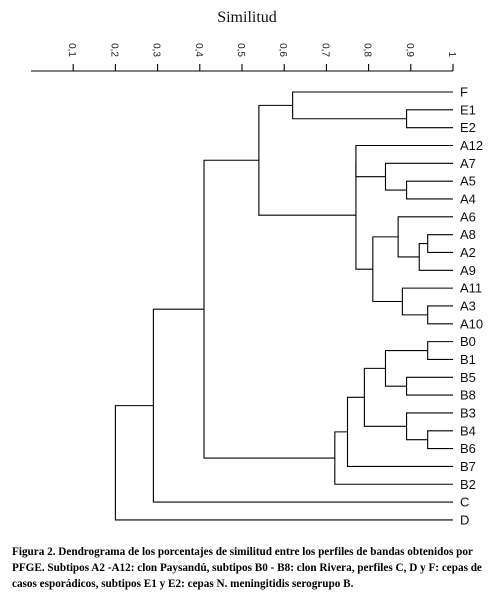  I want to click on tick-label: 0,6, so click(282, 50).